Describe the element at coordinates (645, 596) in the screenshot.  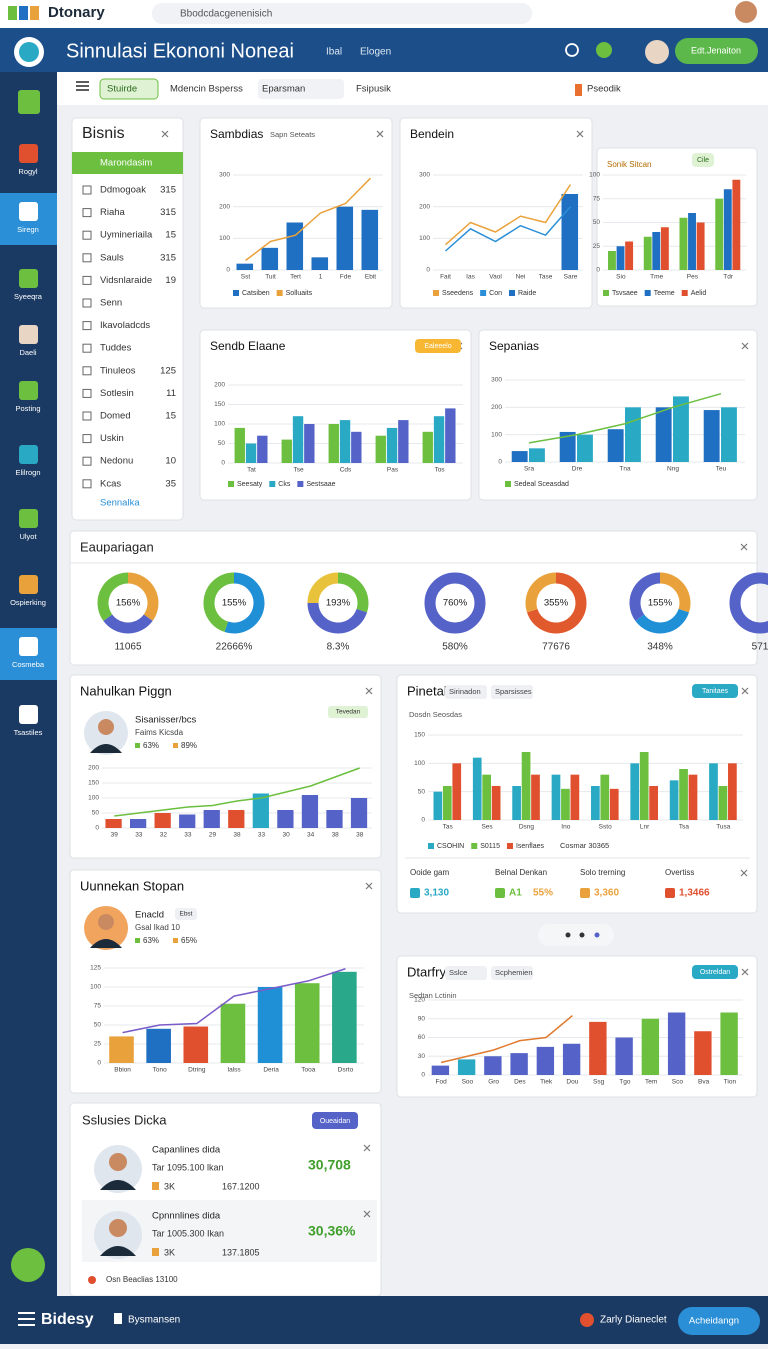
I see `donut-segment` at that location.